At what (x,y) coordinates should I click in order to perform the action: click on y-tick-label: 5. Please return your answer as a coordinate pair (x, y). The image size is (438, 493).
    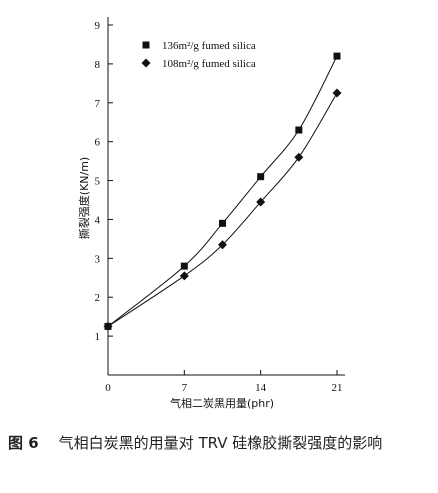
    Looking at the image, I should click on (98, 182).